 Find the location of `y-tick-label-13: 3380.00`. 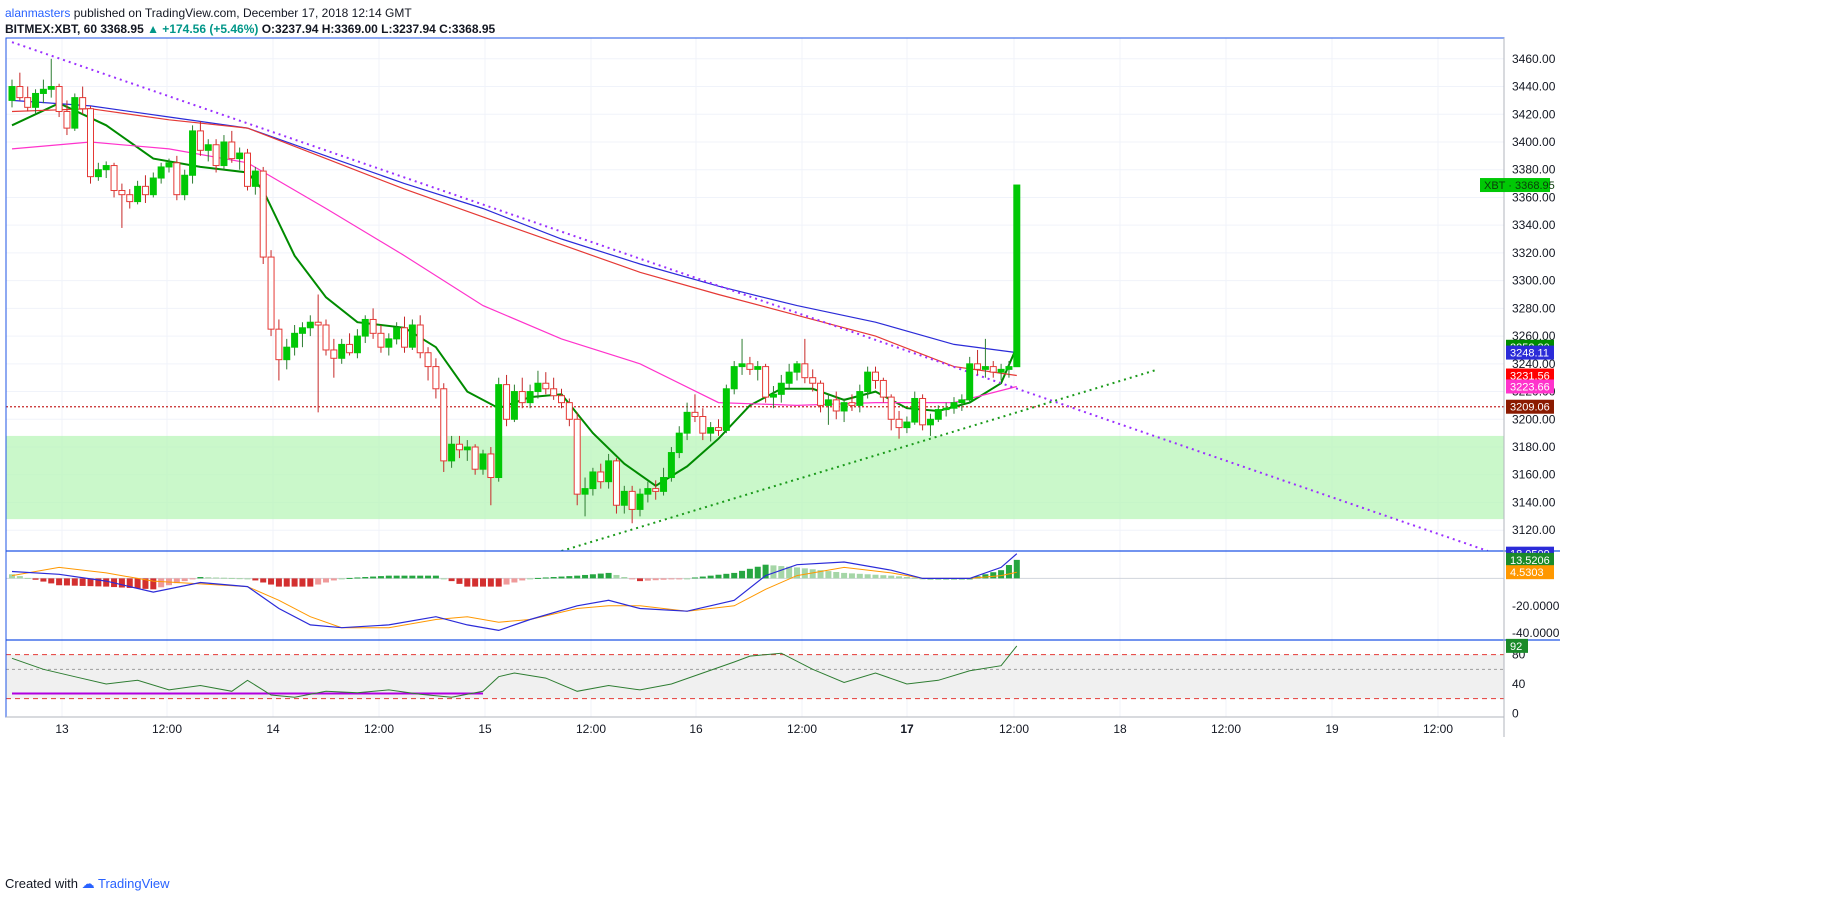

y-tick-label-13: 3380.00 is located at coordinates (1534, 170).